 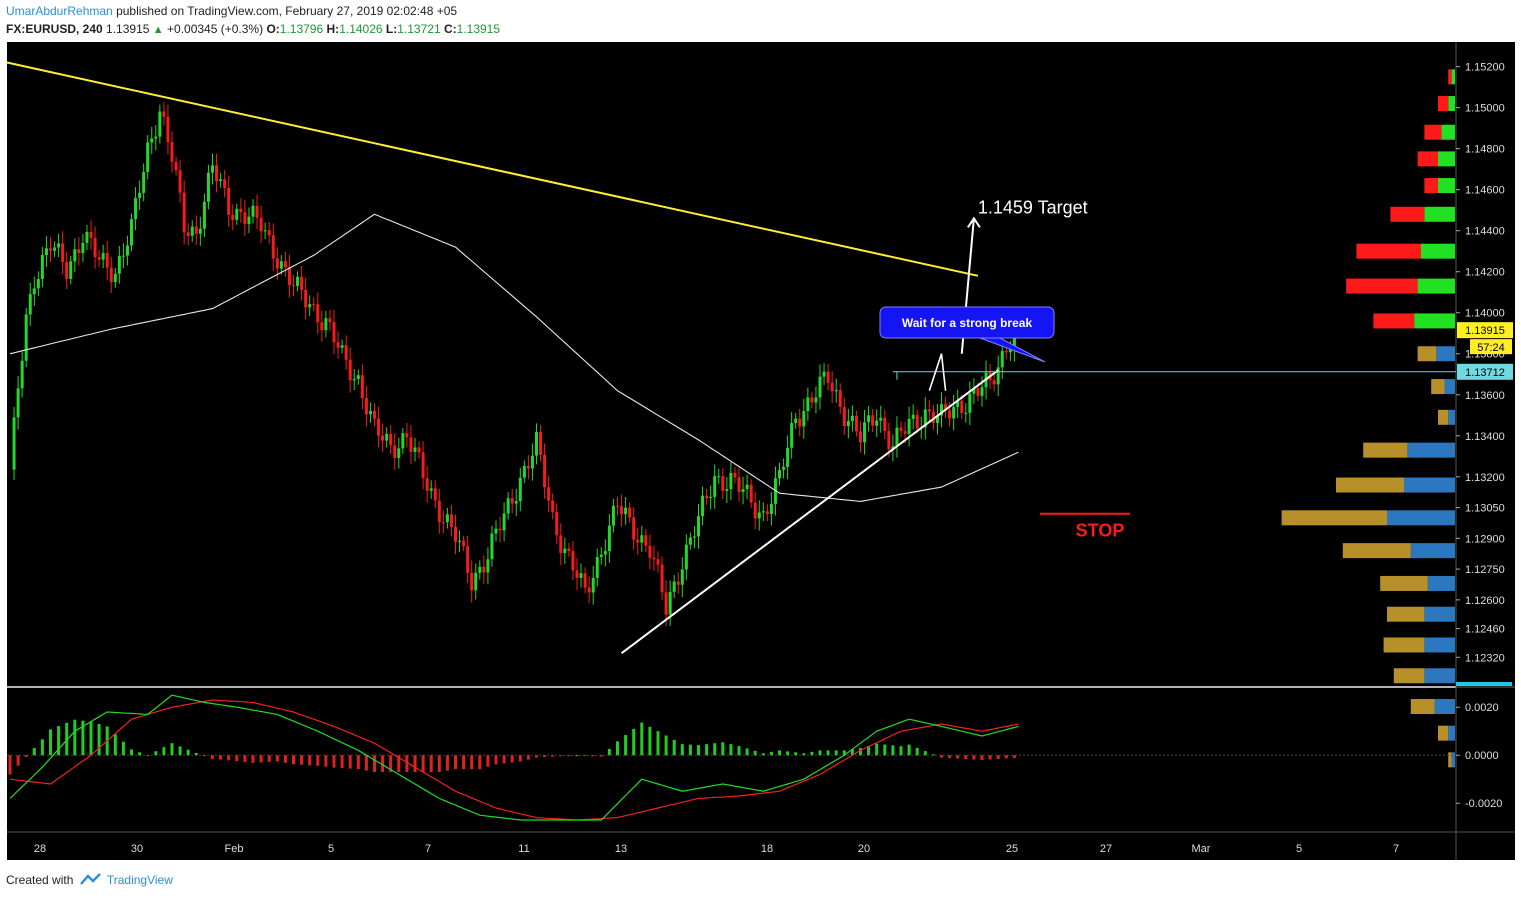 What do you see at coordinates (1100, 531) in the screenshot?
I see `stop-label: STOP` at bounding box center [1100, 531].